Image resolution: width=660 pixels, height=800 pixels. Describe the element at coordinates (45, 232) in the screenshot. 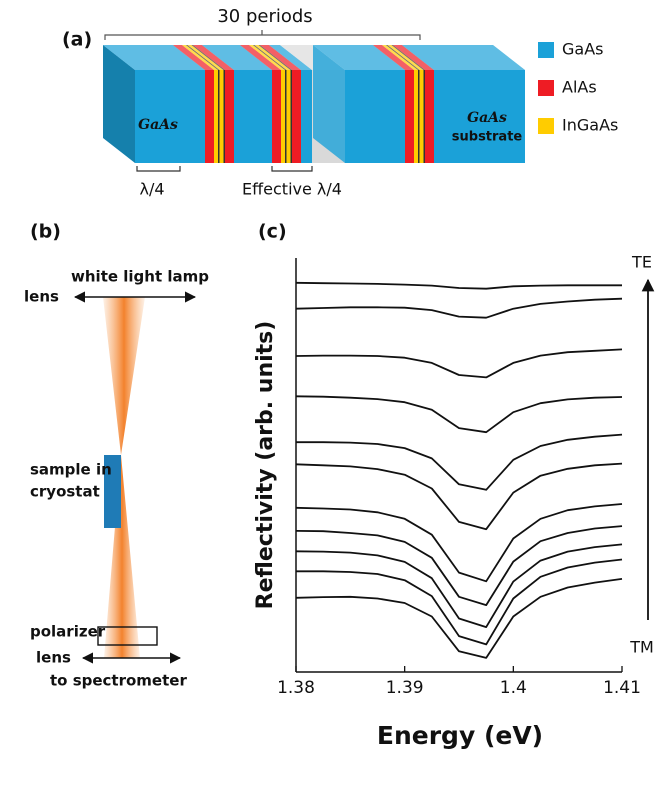

I see `panel-label: (b)` at that location.